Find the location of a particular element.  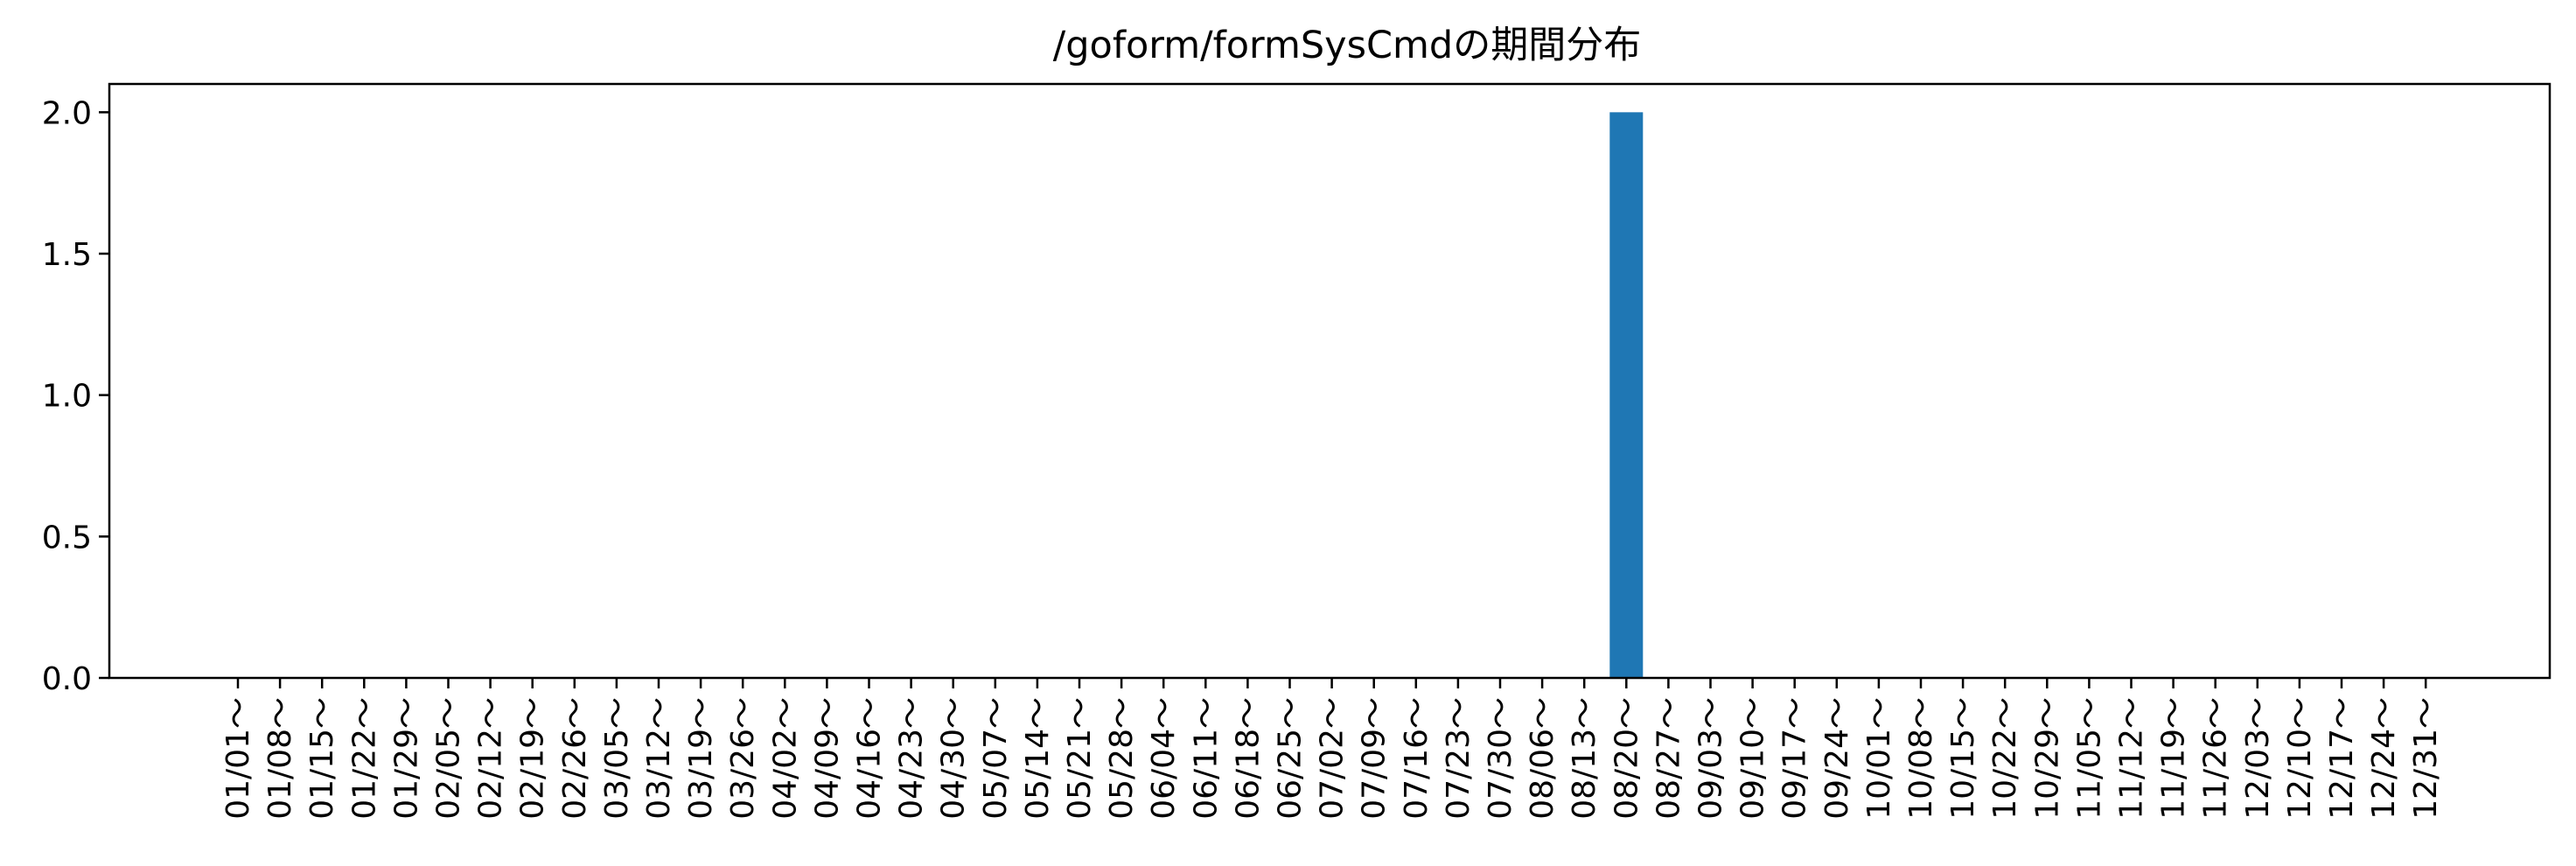

bar is located at coordinates (1626, 395).